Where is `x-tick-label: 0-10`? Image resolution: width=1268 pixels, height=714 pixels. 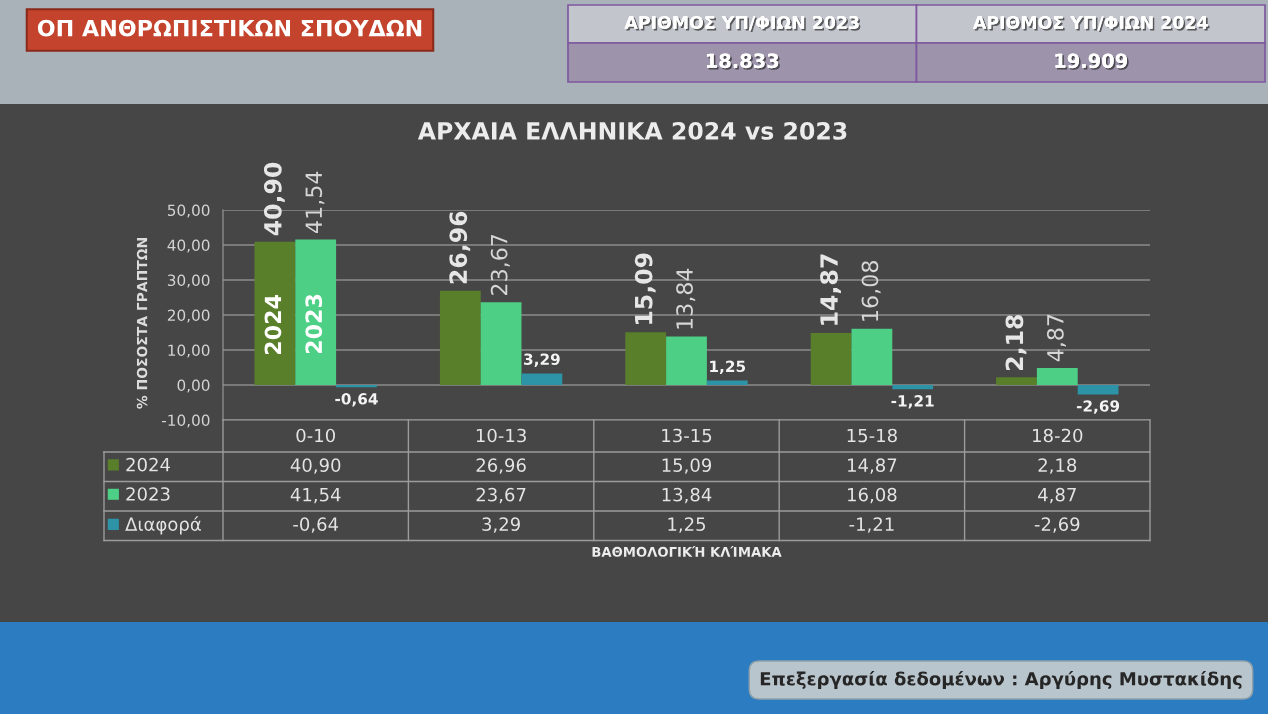
x-tick-label: 0-10 is located at coordinates (315, 435).